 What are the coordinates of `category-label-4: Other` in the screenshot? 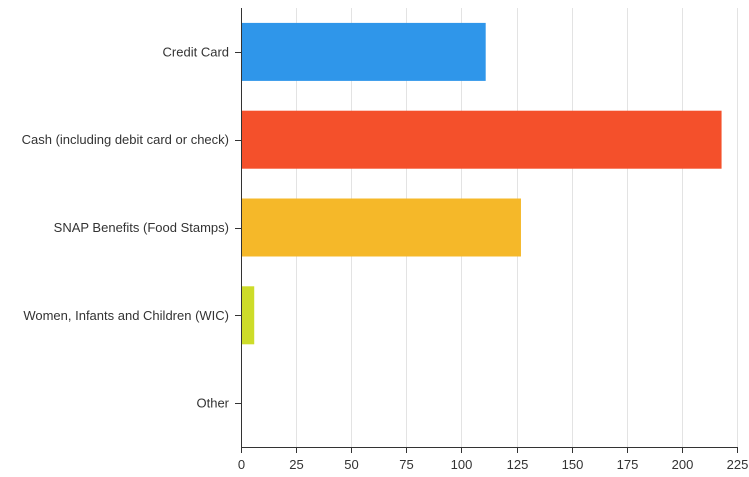 It's located at (212, 403).